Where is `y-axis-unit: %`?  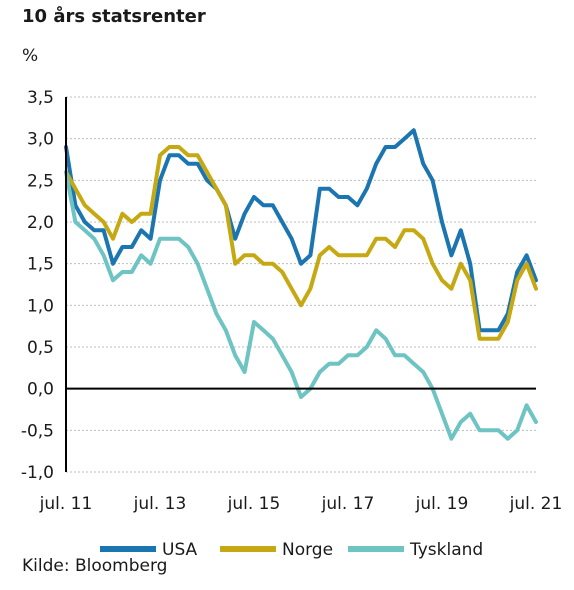
y-axis-unit: % is located at coordinates (30, 56).